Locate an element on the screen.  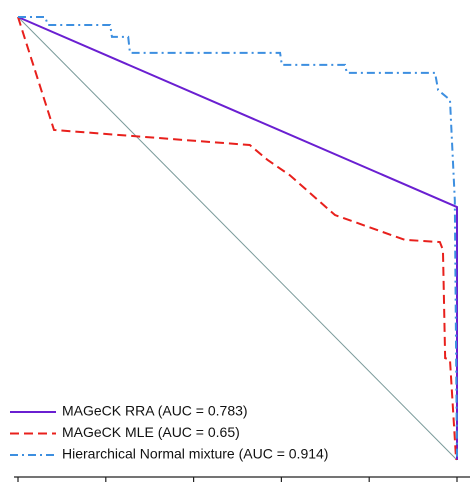
legend-label: MAGeCK MLE (AUC = 0.65) is located at coordinates (151, 432).